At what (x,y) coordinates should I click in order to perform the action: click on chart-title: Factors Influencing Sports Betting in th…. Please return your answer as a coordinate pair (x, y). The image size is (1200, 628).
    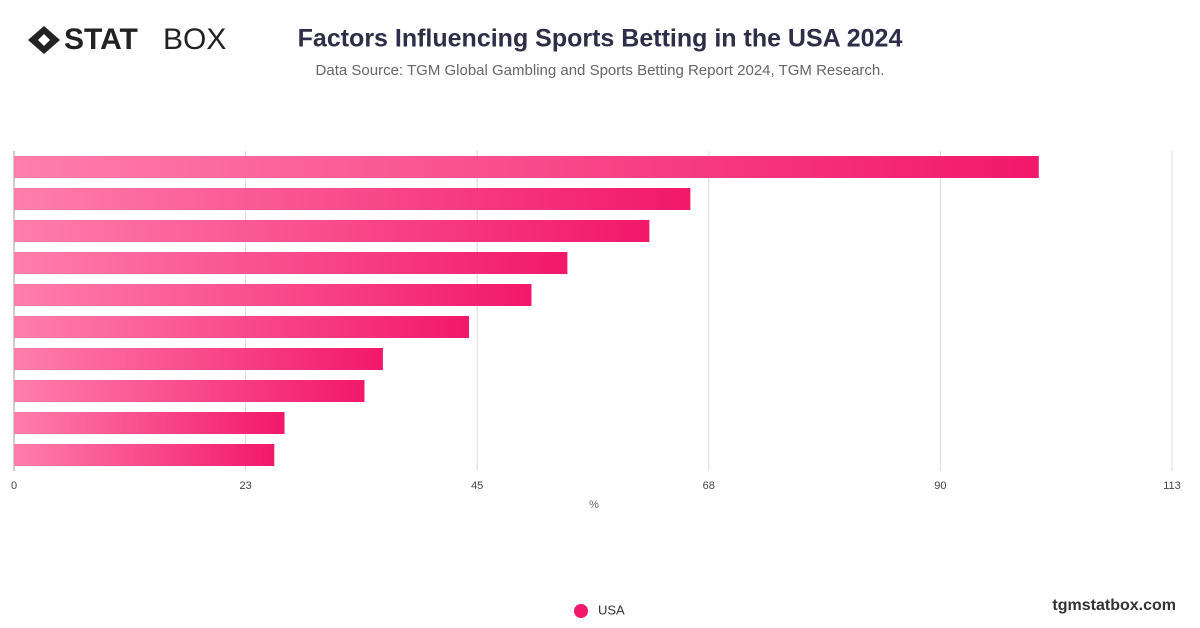
    Looking at the image, I should click on (600, 39).